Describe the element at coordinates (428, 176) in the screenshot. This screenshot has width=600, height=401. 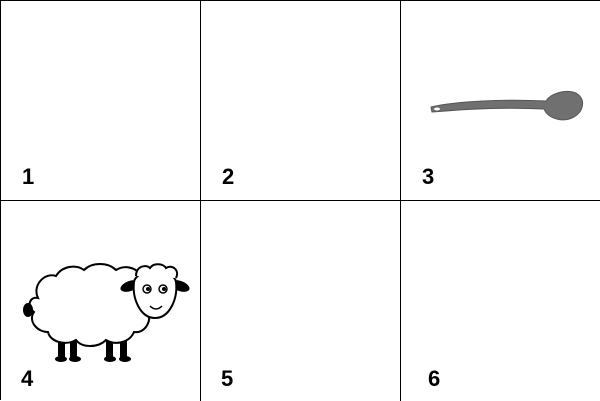
I see `cell-number: 3` at that location.